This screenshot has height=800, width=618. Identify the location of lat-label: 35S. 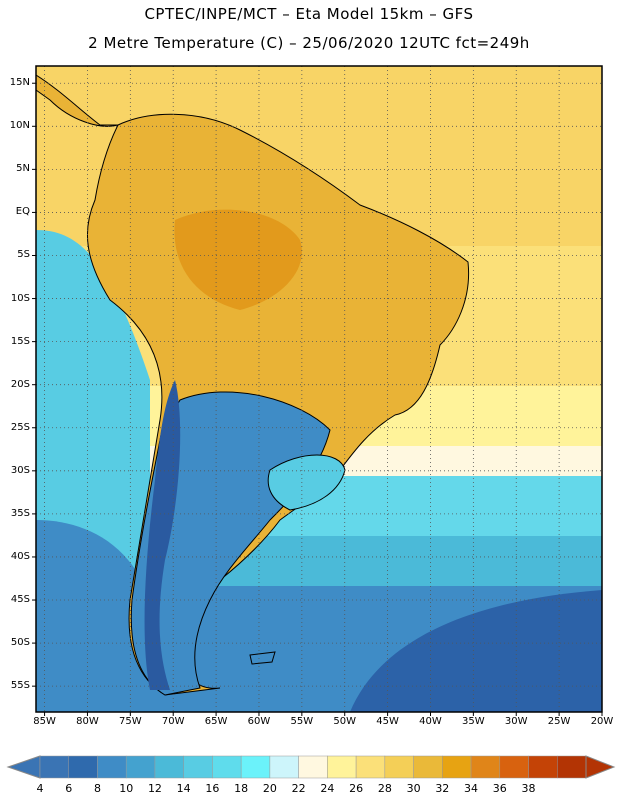
(20, 513).